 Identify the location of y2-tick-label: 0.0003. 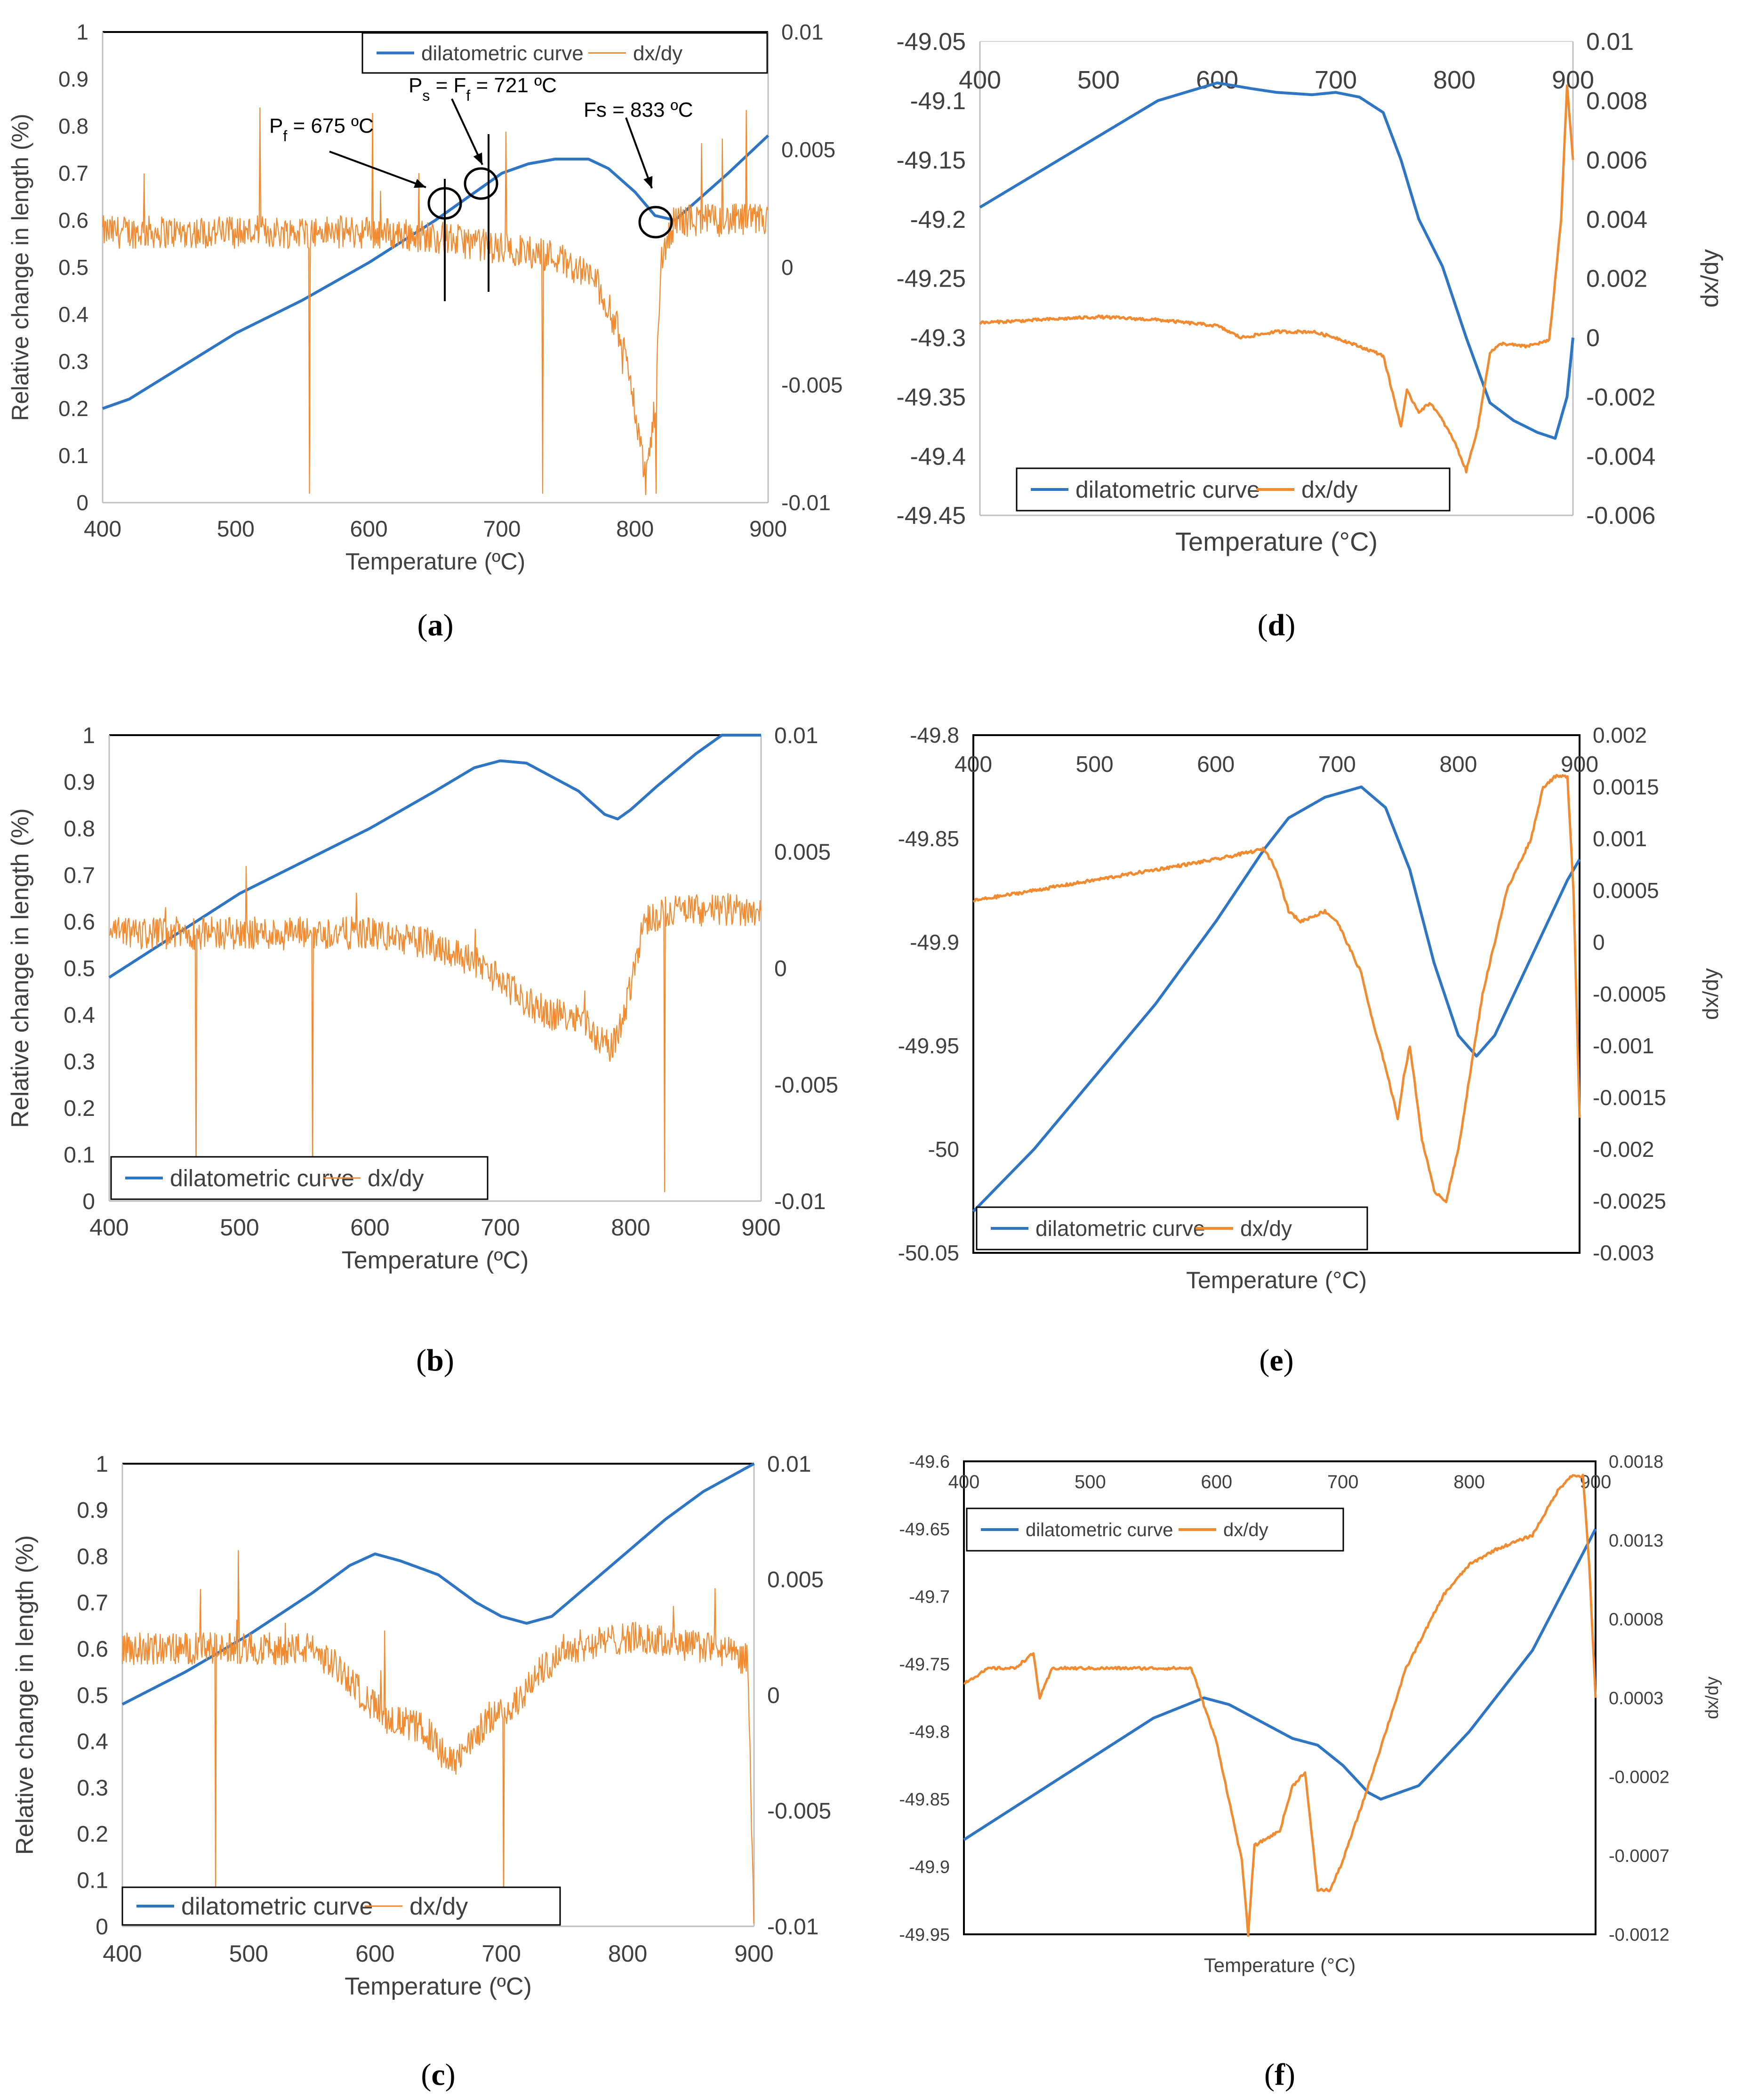
(1636, 1698).